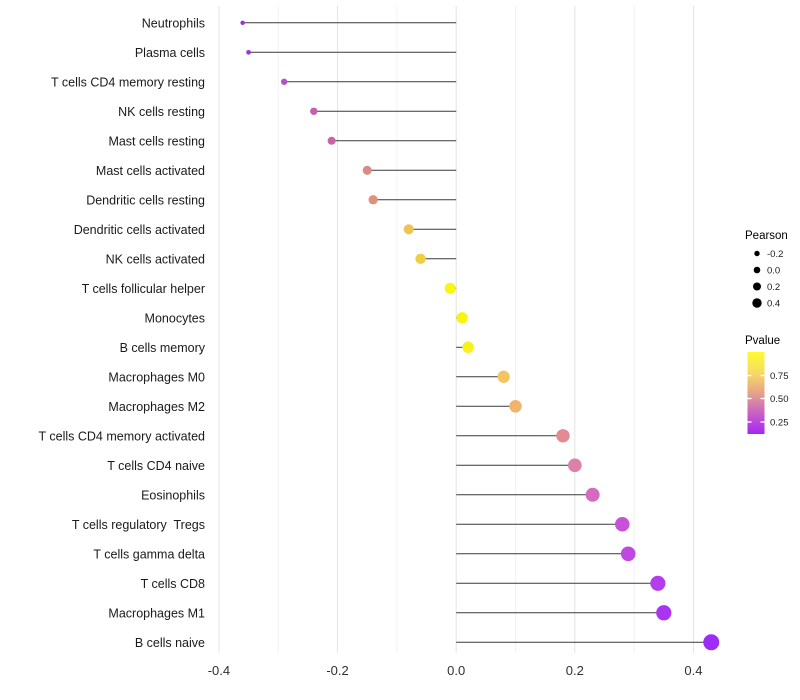  I want to click on y-axis-label: Monocytes, so click(175, 318).